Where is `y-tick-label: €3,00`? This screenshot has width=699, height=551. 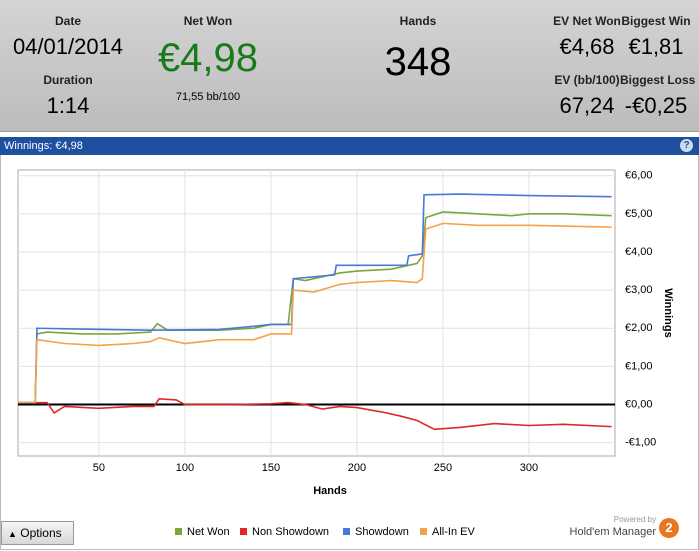 y-tick-label: €3,00 is located at coordinates (639, 290).